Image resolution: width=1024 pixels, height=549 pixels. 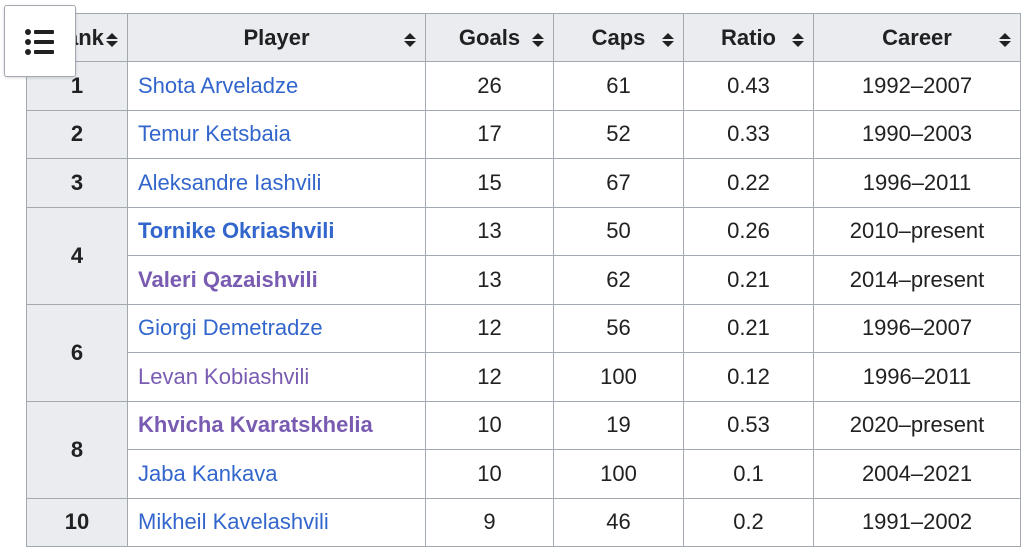 What do you see at coordinates (748, 425) in the screenshot?
I see `ratio-cell: 0.53` at bounding box center [748, 425].